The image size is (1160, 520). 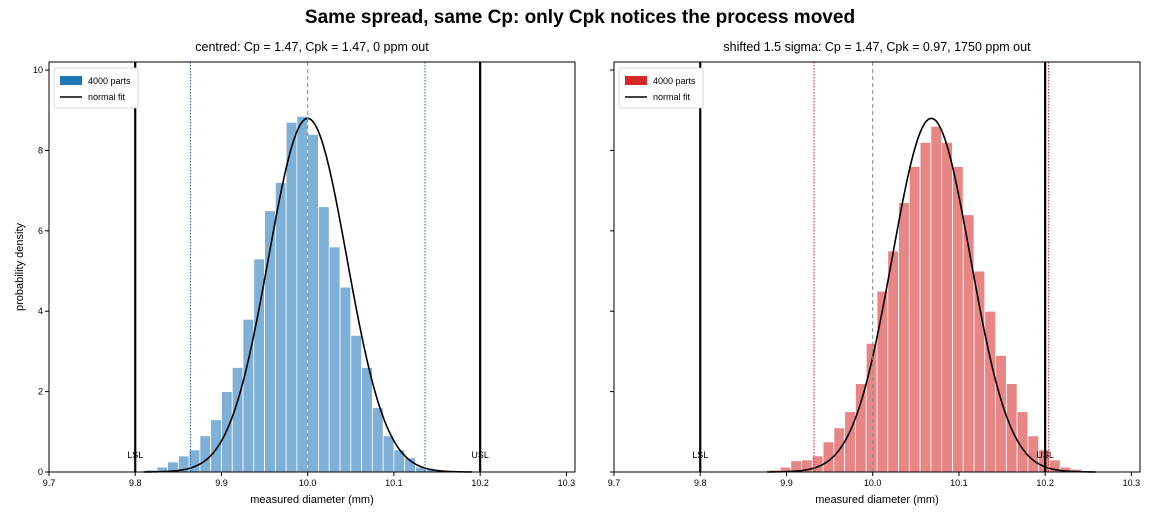 I want to click on y-tick-label: 4, so click(x=40, y=311).